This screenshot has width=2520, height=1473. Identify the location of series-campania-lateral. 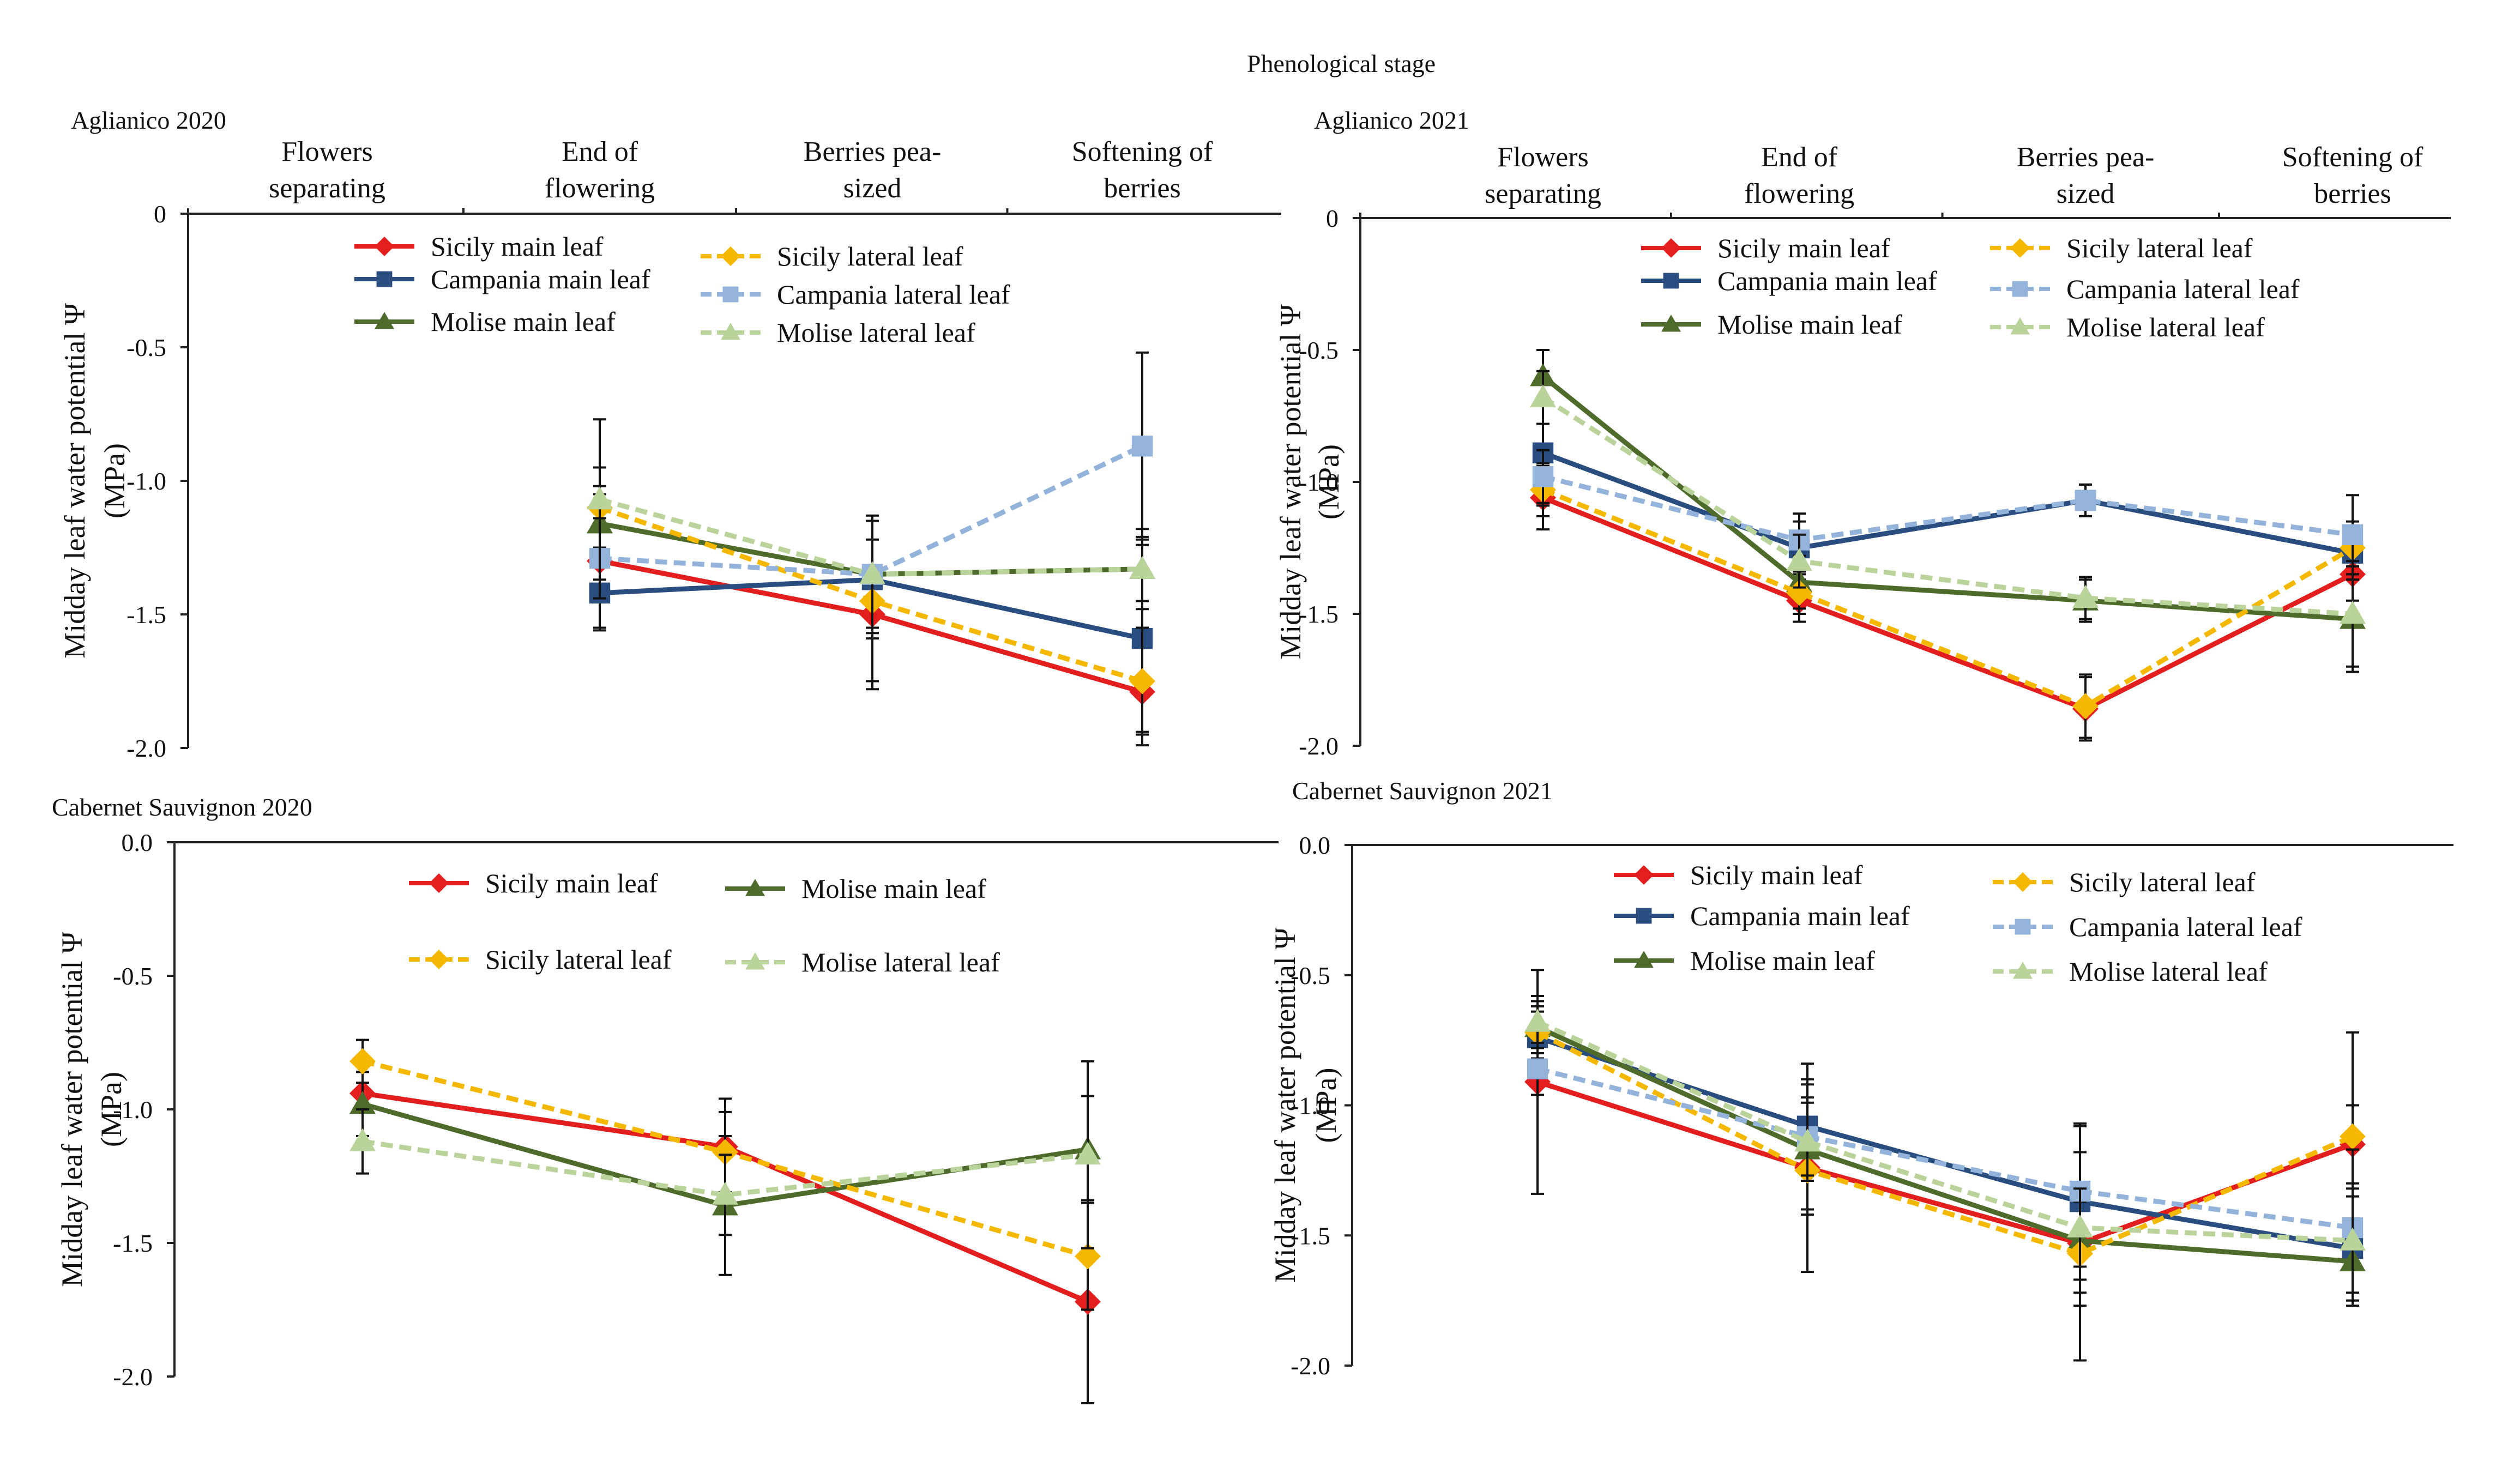
(1945, 1174).